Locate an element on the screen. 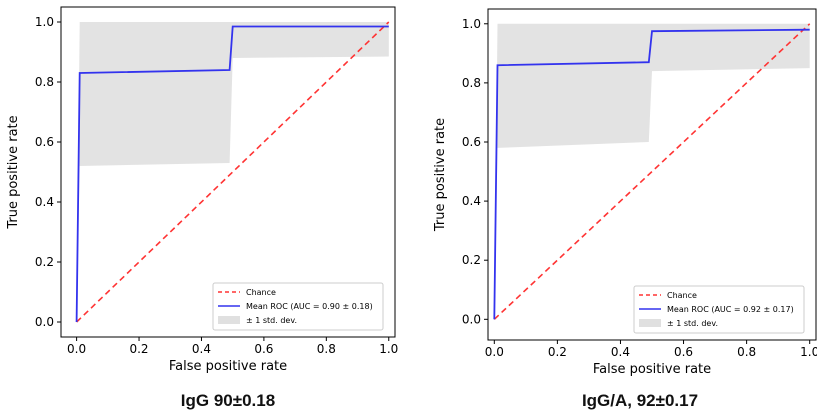  chart-caption-igg: IgG 90±0.18 is located at coordinates (228, 400).